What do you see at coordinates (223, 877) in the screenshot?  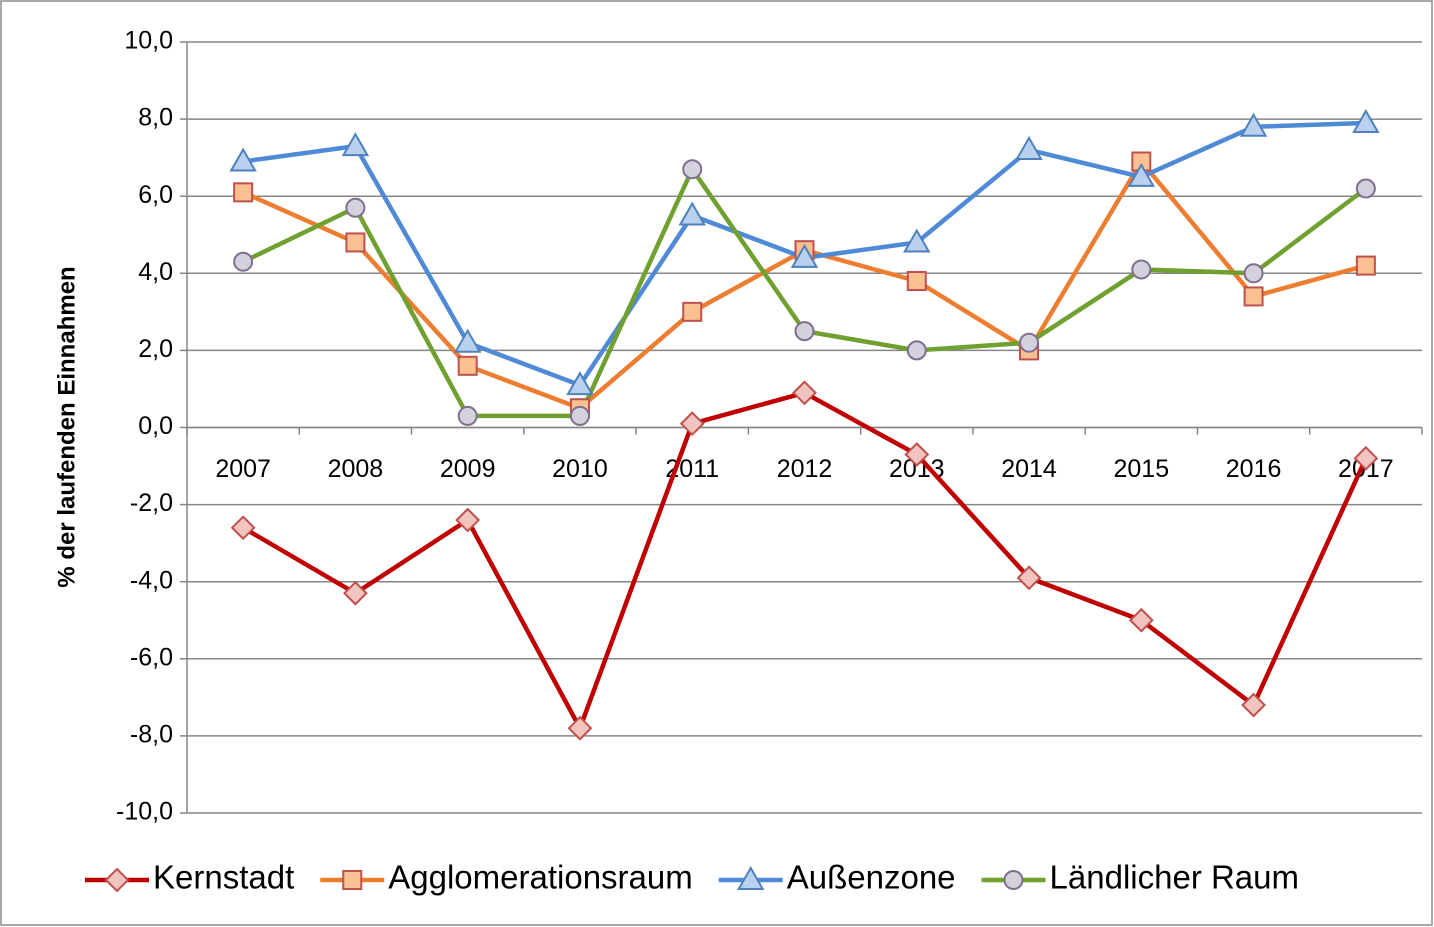 I see `legend-label: Kernstadt` at bounding box center [223, 877].